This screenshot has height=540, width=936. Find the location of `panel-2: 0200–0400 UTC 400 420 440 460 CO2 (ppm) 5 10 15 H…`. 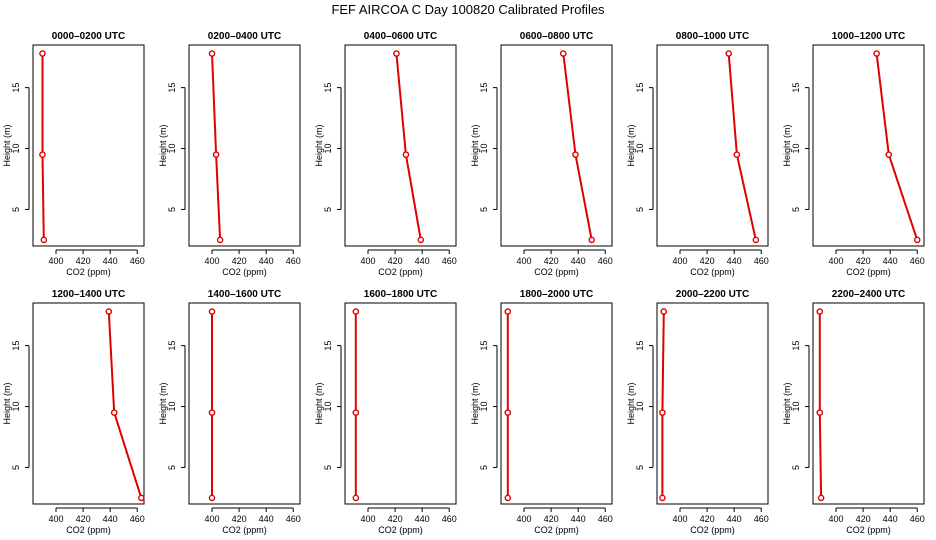

panel-2: 0200–0400 UTC 400 420 440 460 CO2 (ppm) 5 10 15 H… is located at coordinates (229, 154).